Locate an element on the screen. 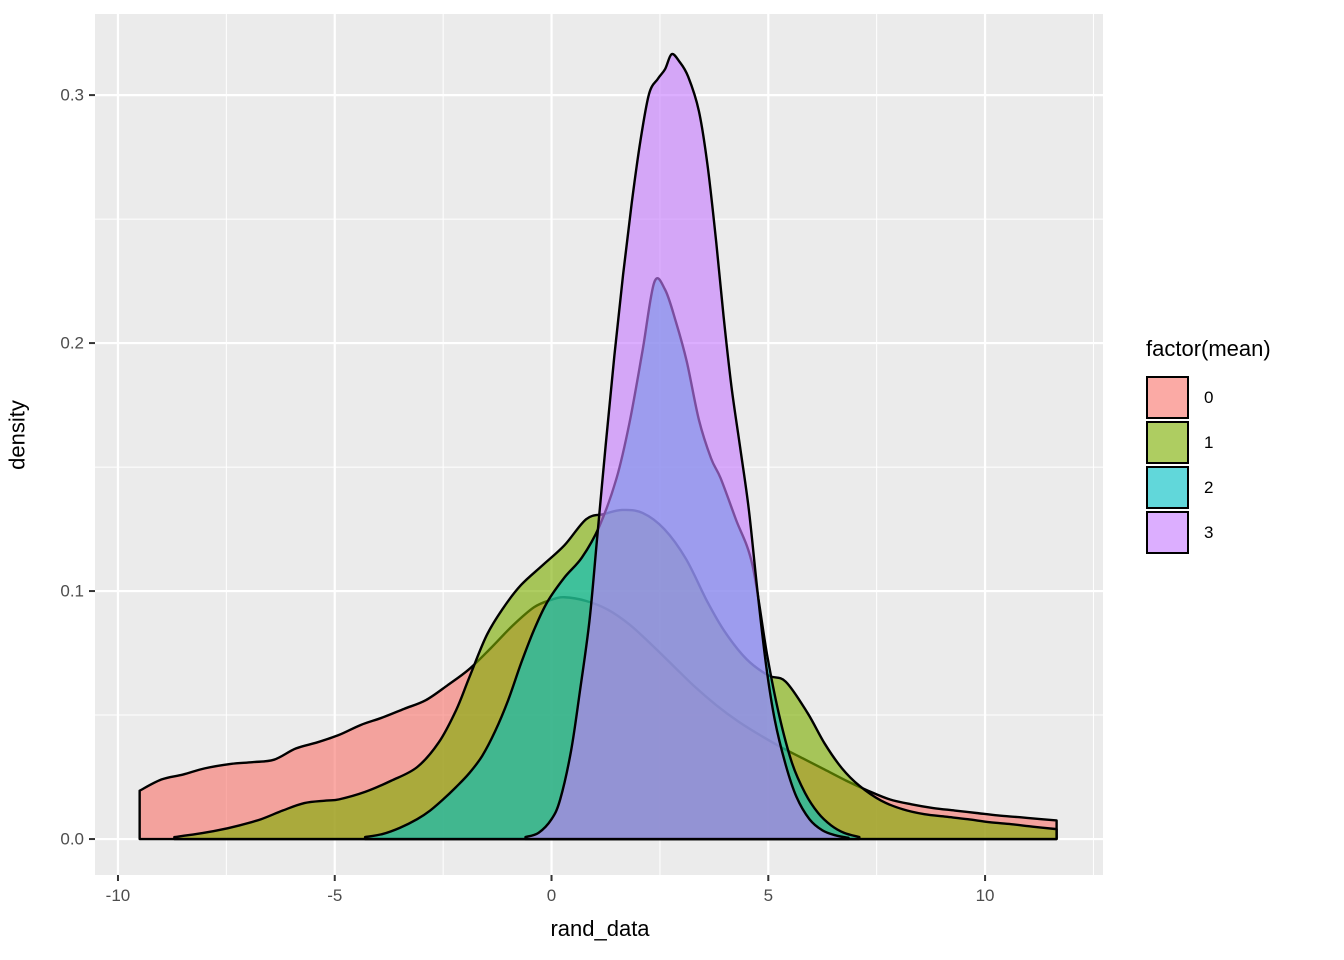  legend-title: factor(mean) is located at coordinates (1208, 348).